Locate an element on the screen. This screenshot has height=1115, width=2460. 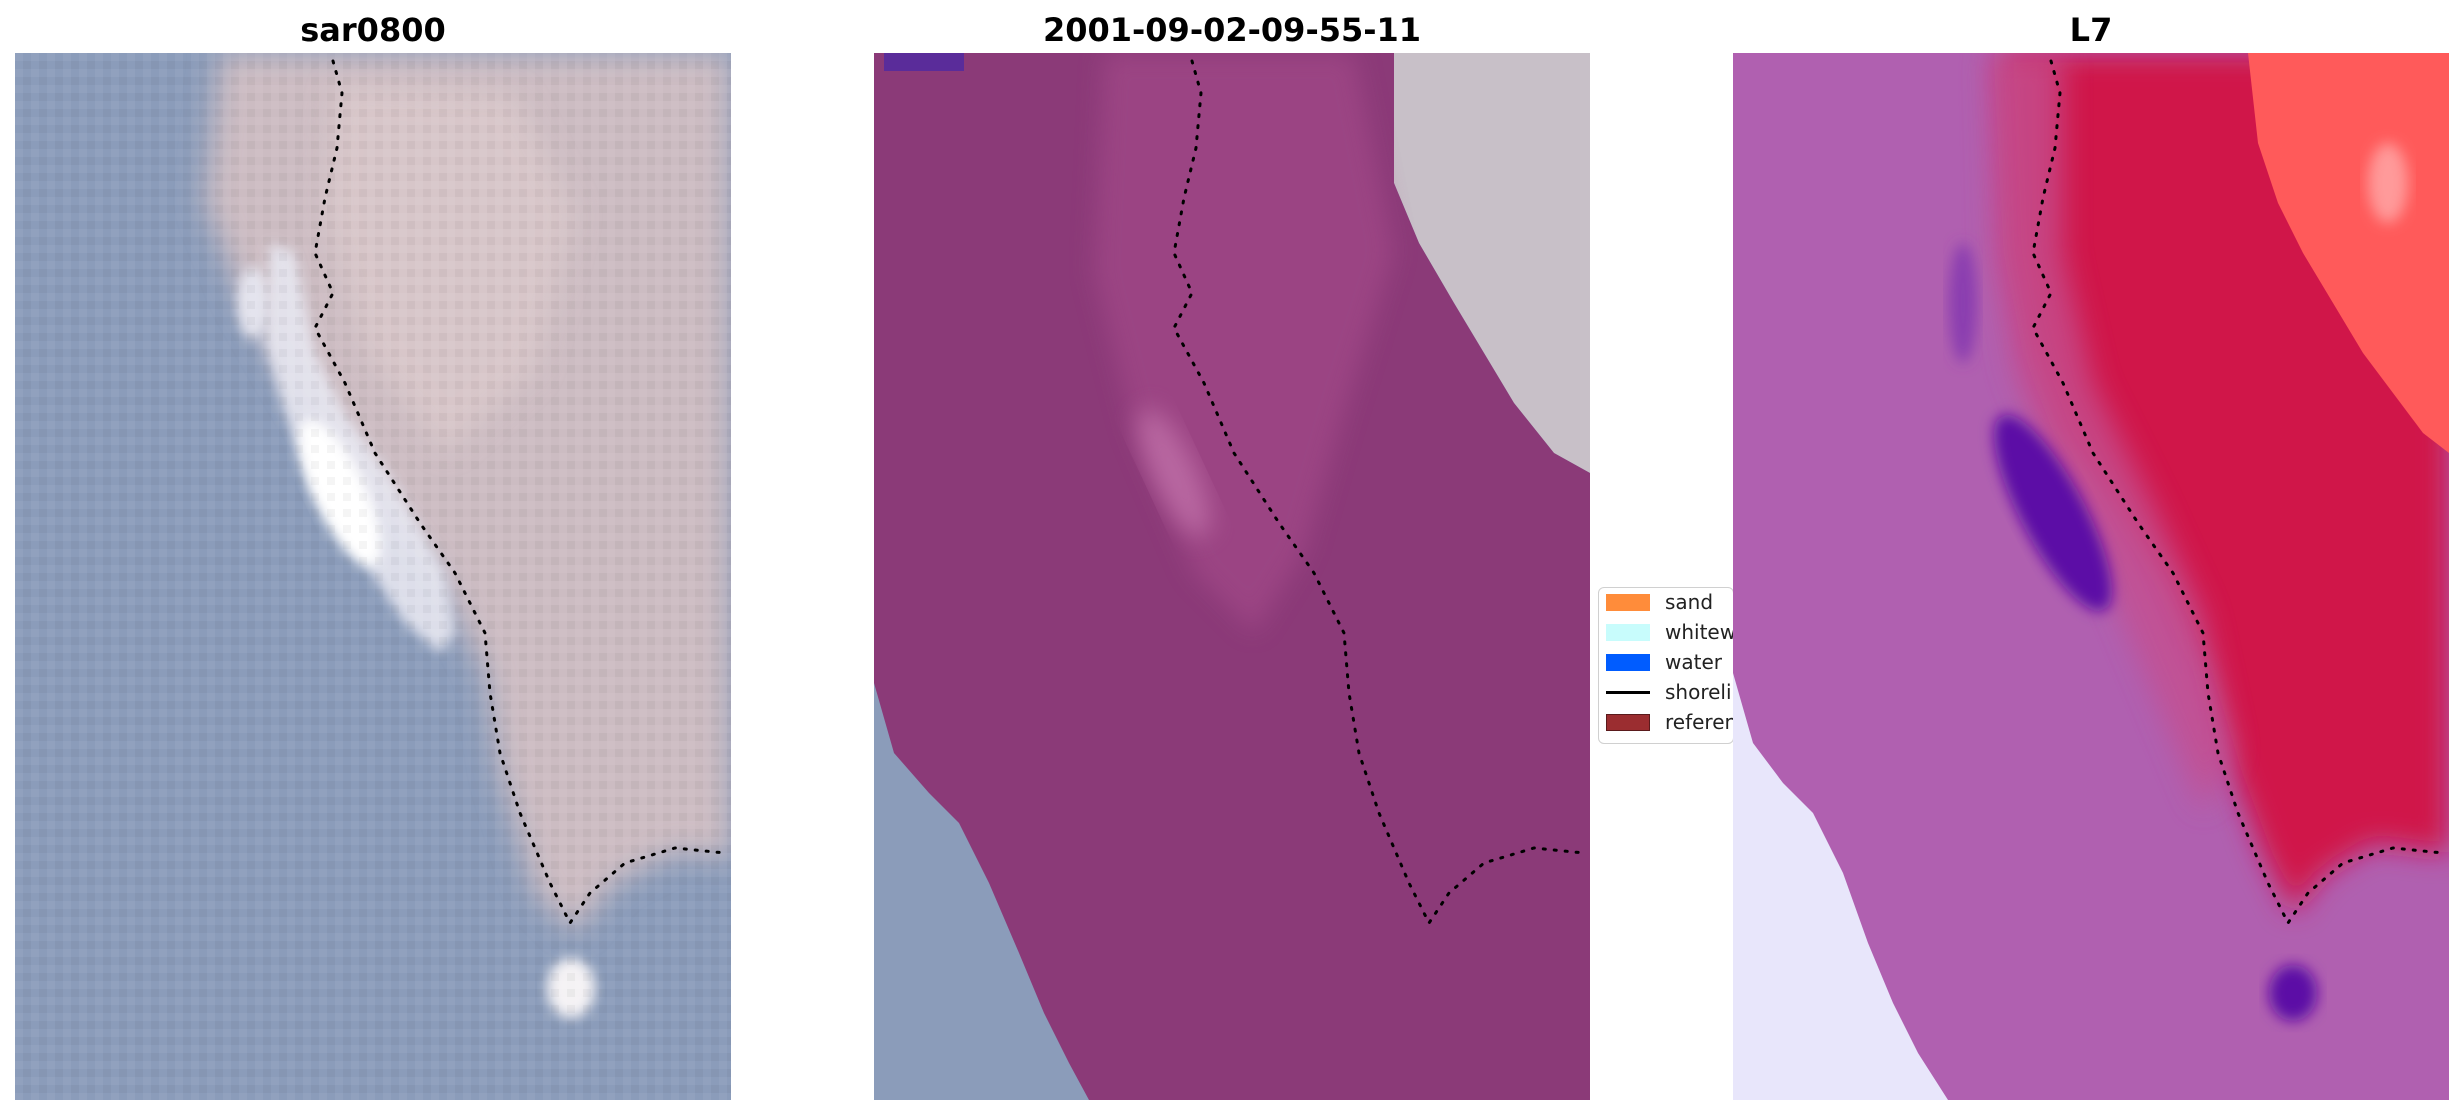
legend-item-sand: sand is located at coordinates (1666, 601).